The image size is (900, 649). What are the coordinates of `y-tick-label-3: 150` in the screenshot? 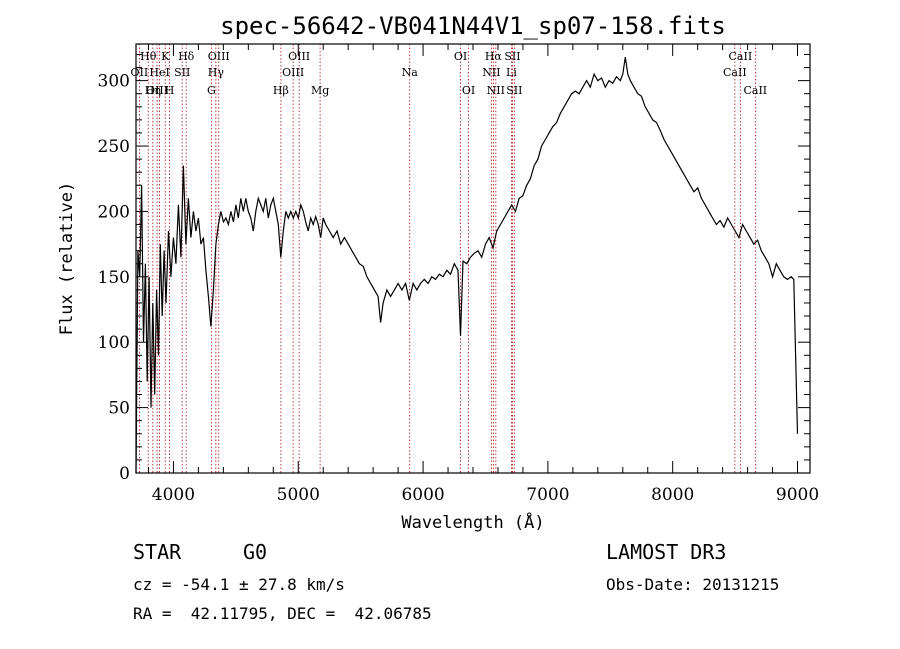 It's located at (114, 278).